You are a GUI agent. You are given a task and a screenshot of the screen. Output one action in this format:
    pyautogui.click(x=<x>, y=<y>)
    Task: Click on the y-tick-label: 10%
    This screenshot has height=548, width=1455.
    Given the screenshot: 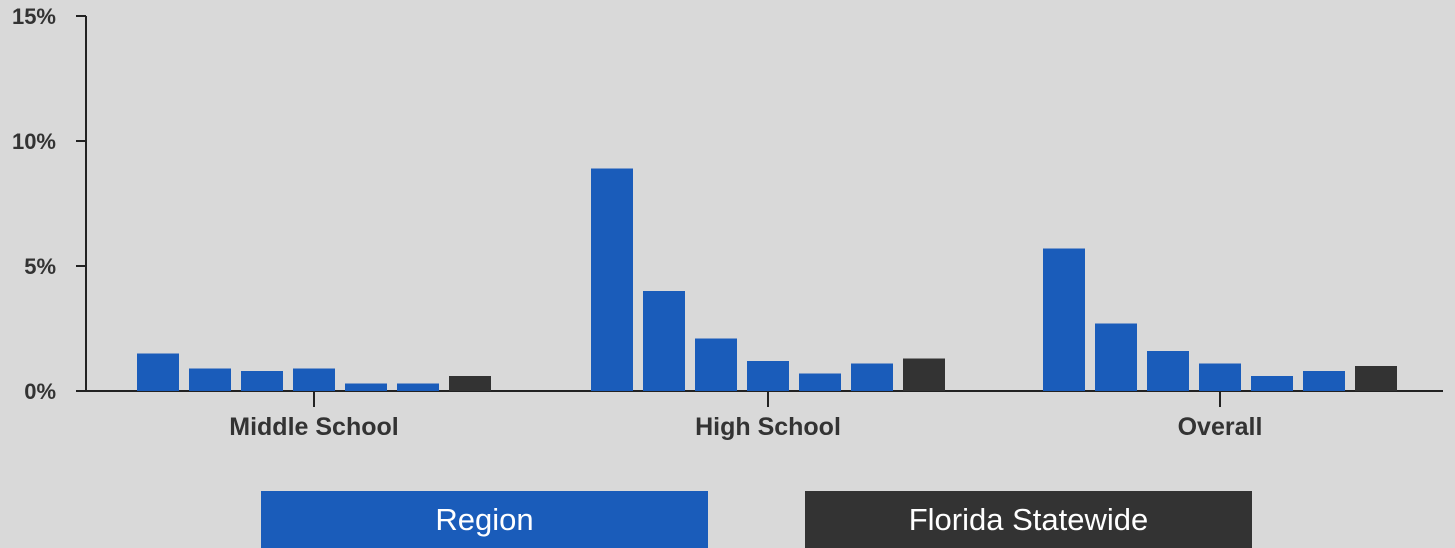 What is the action you would take?
    pyautogui.click(x=34, y=141)
    